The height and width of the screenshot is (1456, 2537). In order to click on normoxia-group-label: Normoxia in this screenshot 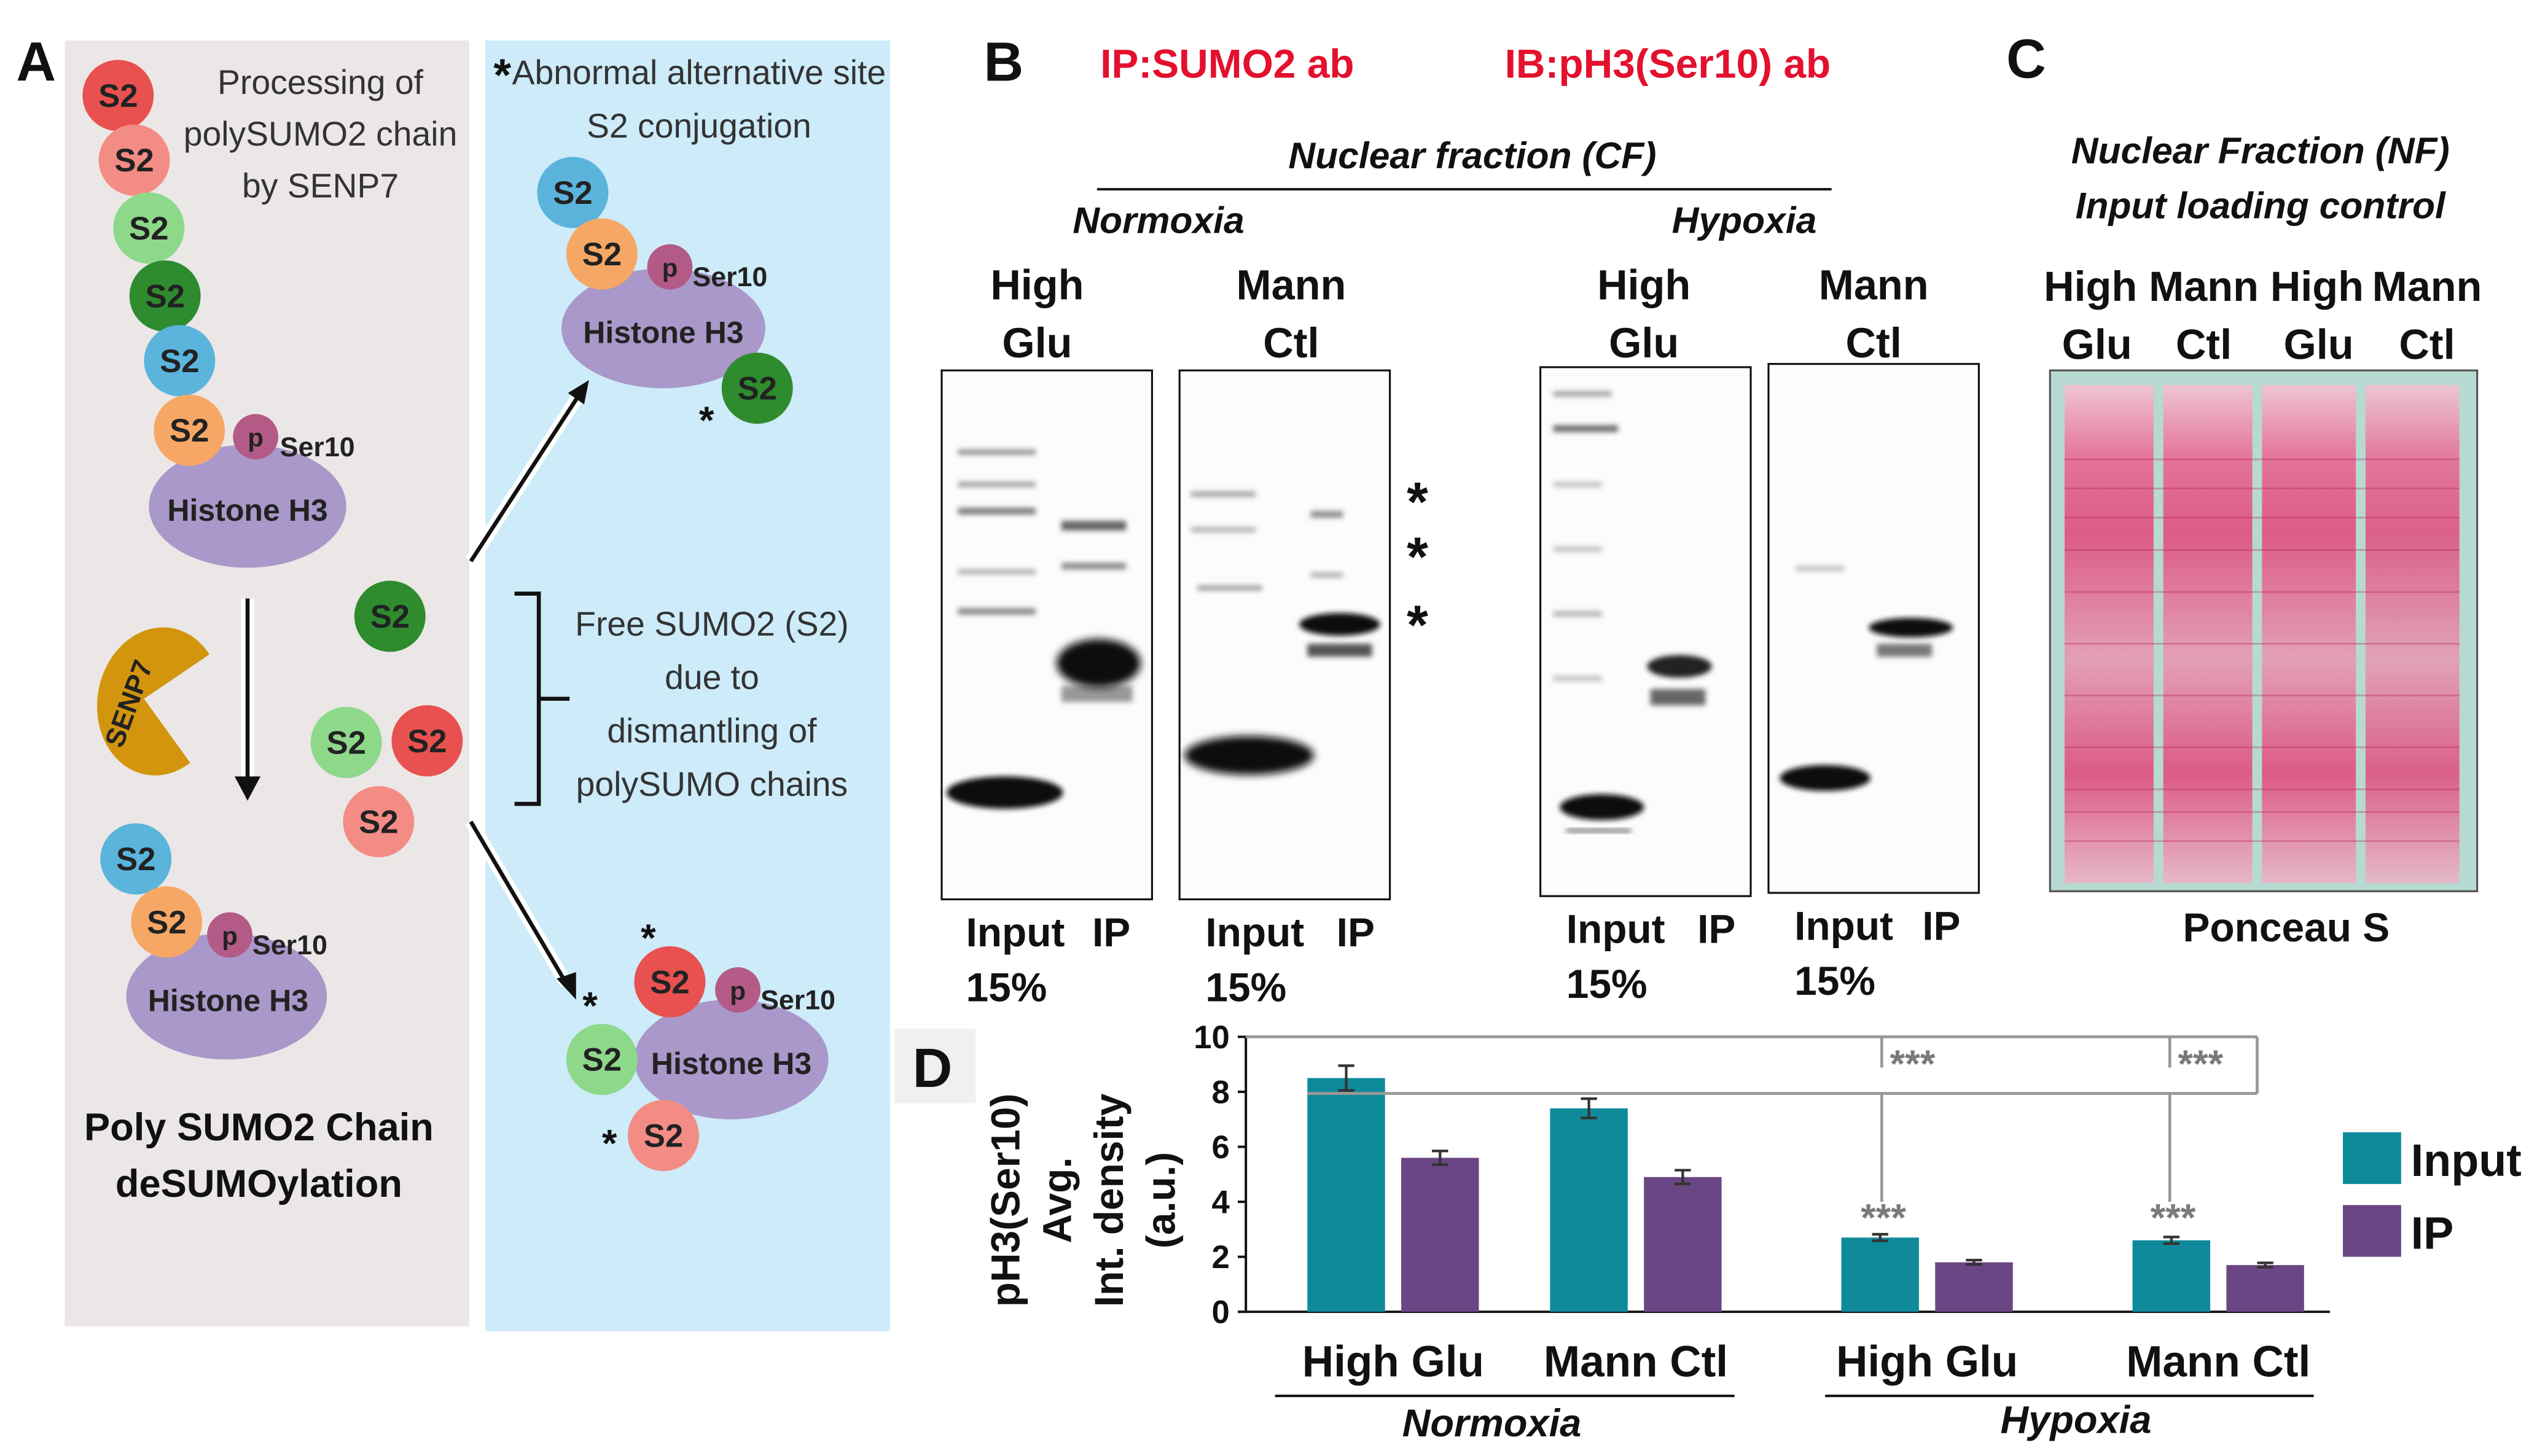, I will do `click(1492, 1423)`.